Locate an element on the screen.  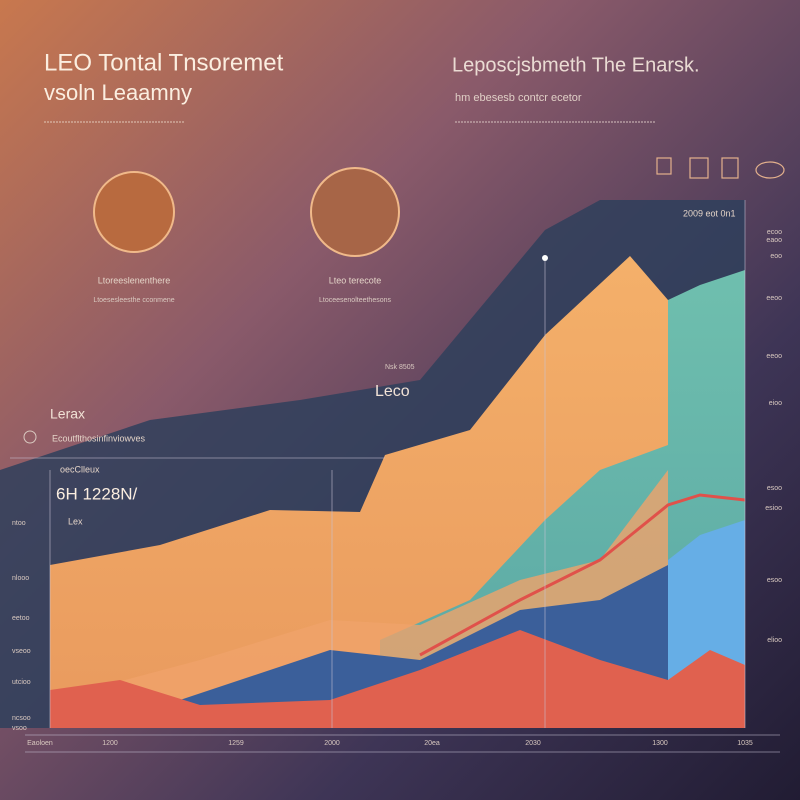
bottom-axis: Eaoloen 1200 1259 2000 20ea 2030 1300 1035 is located at coordinates (390, 743).